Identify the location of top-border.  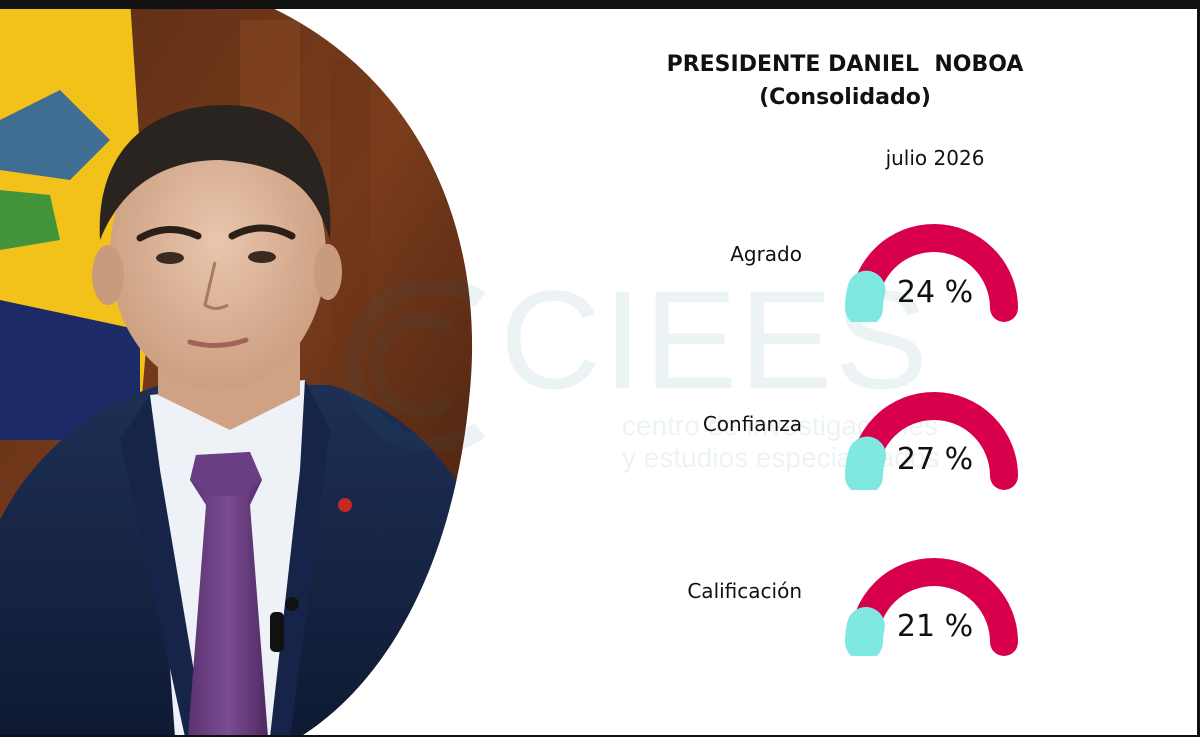
(600, 4).